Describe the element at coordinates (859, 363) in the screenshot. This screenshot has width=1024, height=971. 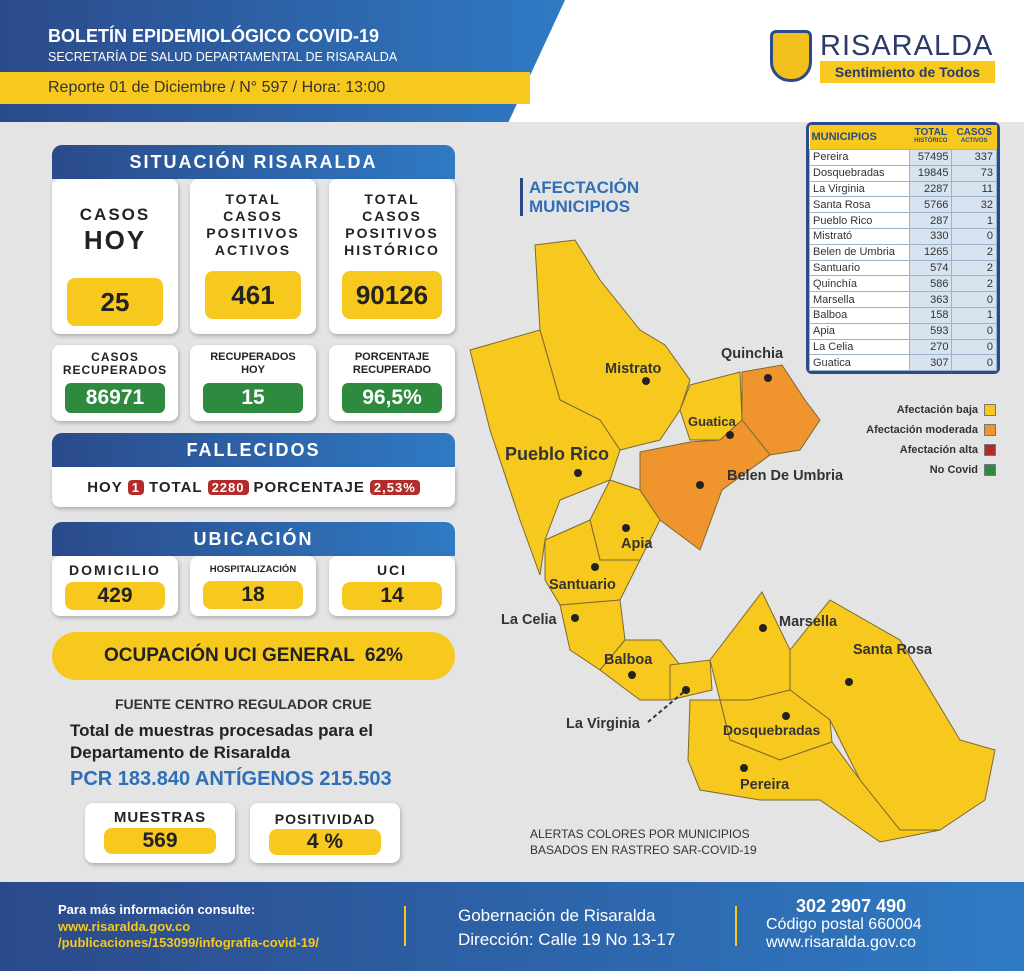
I see `municipio-name: Guatica` at that location.